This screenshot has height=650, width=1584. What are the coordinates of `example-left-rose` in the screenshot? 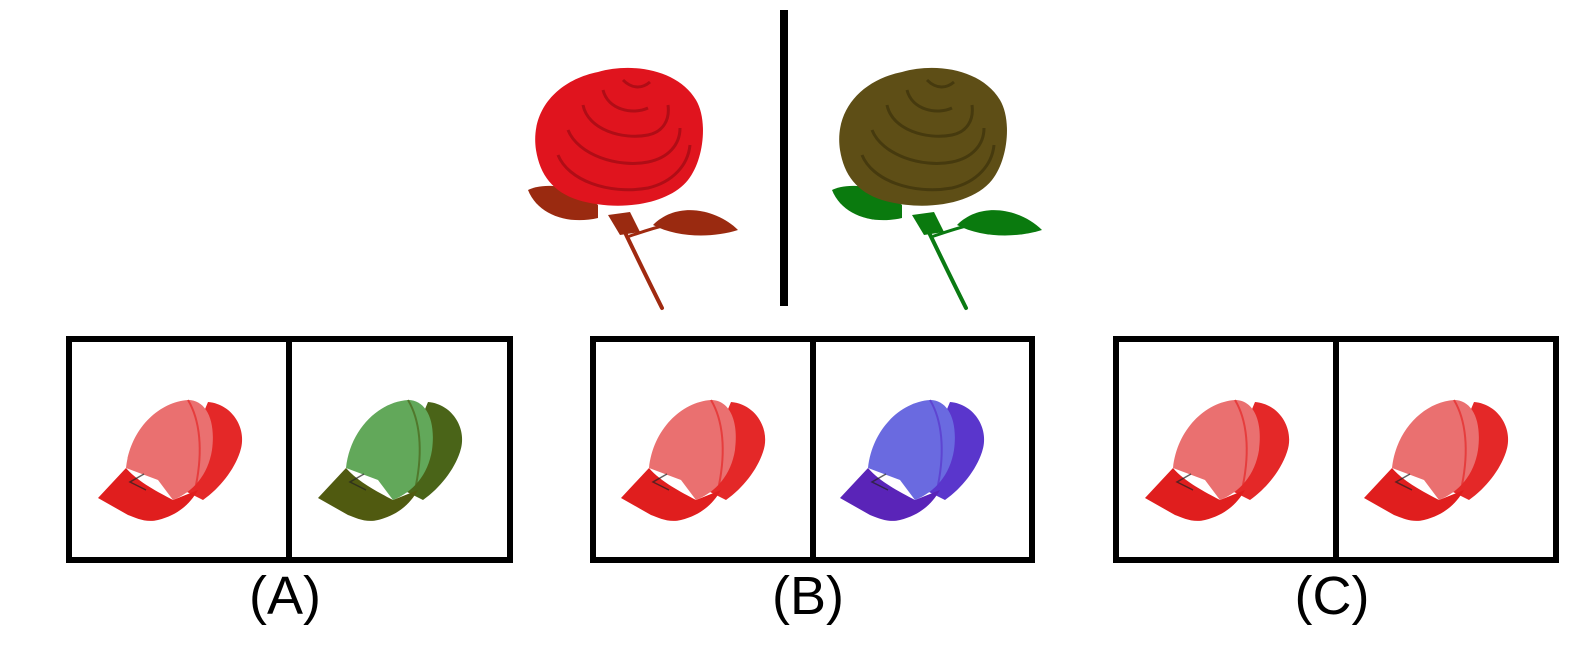 It's located at (633, 187).